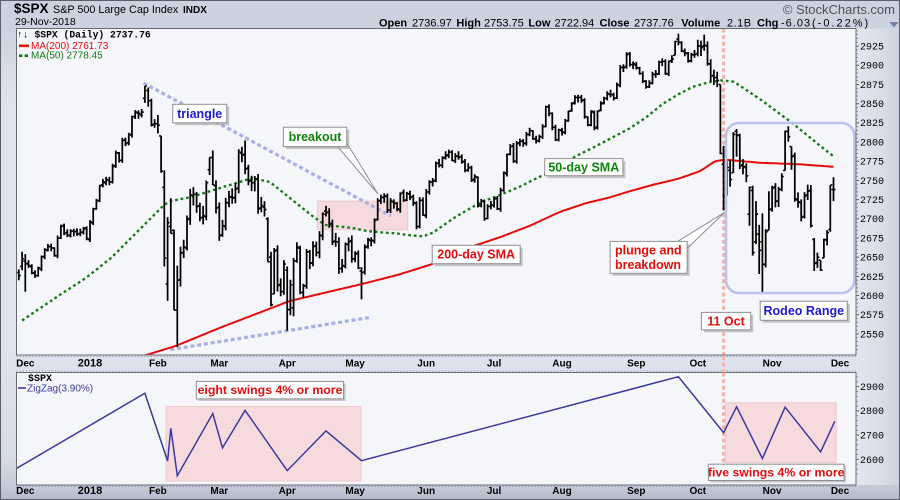 Image resolution: width=900 pixels, height=500 pixels. What do you see at coordinates (804, 311) in the screenshot?
I see `svg-text: Rodeo Range` at bounding box center [804, 311].